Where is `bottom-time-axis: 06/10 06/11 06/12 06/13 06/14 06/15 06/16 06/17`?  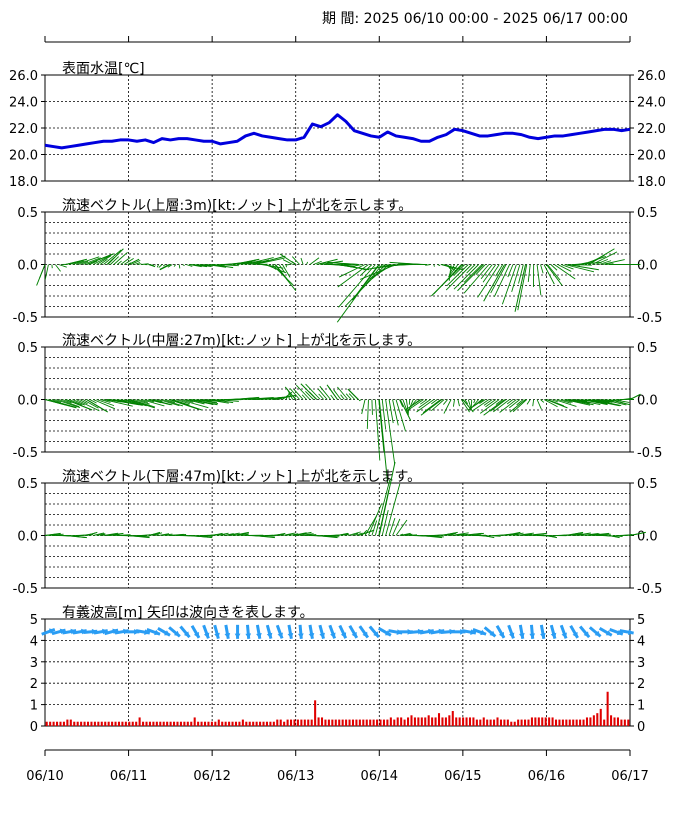 bottom-time-axis: 06/10 06/11 06/12 06/13 06/14 06/15 06/16 06/17 is located at coordinates (337, 766).